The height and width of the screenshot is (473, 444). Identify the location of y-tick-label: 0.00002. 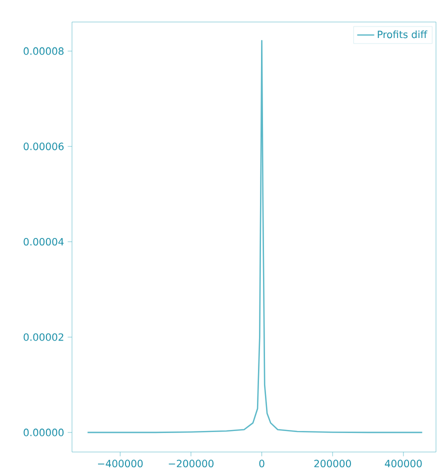
(44, 337).